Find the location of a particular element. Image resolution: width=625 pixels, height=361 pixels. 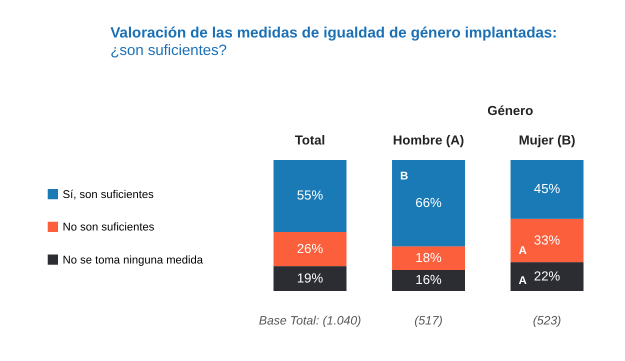

data-label: 66% is located at coordinates (428, 202).